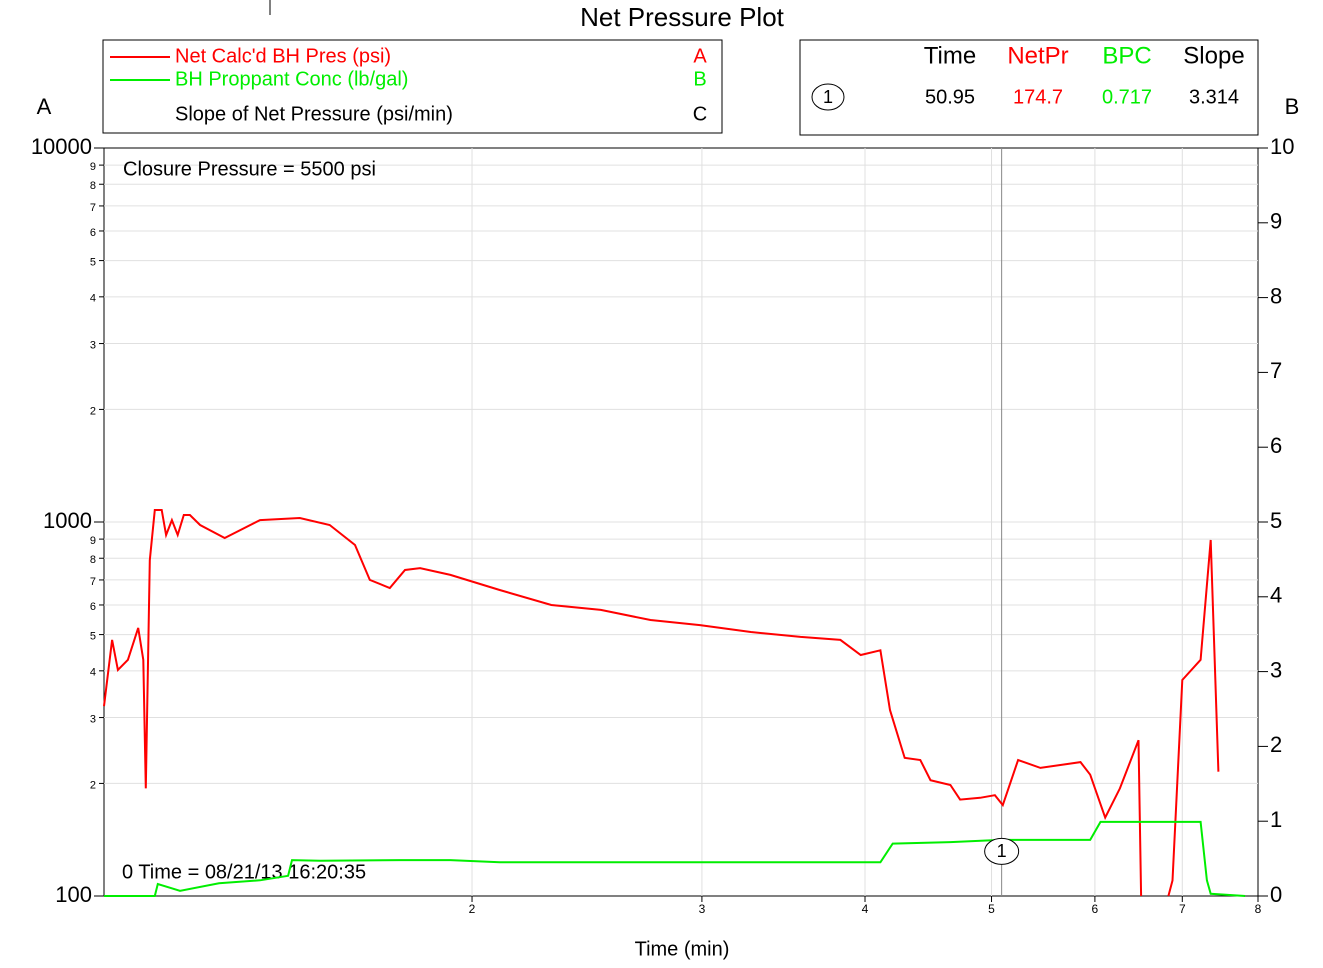 The image size is (1323, 968). What do you see at coordinates (1276, 370) in the screenshot?
I see `y2-tick-label: 7` at bounding box center [1276, 370].